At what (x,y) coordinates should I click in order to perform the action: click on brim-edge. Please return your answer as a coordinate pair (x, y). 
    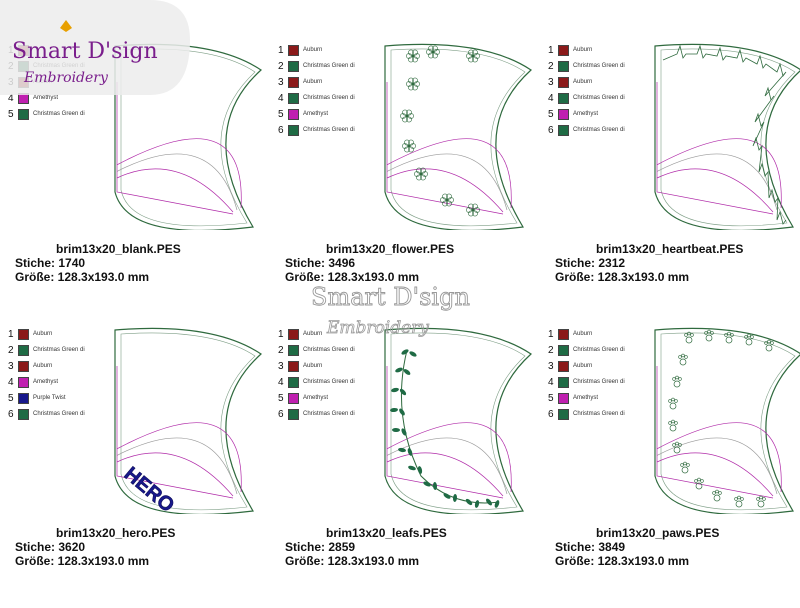
    Looking at the image, I should click on (458, 421).